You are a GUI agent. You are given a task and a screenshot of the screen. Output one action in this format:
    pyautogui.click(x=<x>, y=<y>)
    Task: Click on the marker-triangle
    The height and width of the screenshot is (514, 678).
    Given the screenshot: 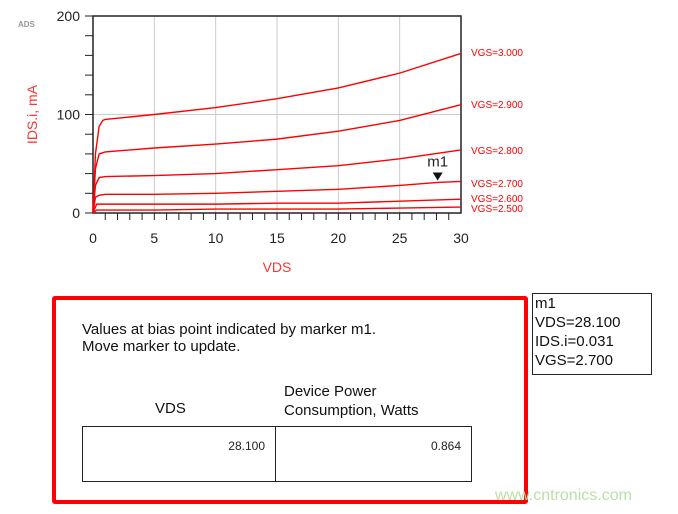 What is the action you would take?
    pyautogui.click(x=437, y=176)
    